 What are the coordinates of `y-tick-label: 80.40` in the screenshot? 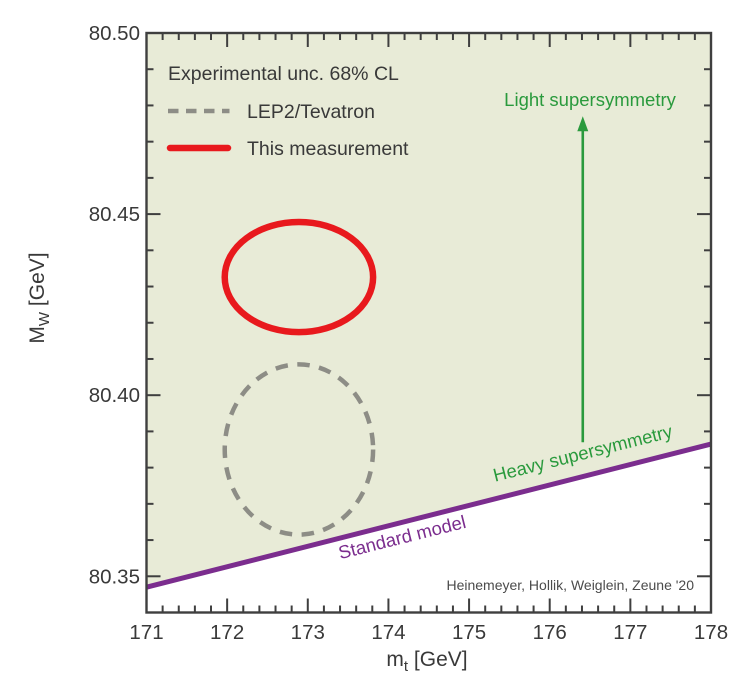 It's located at (114, 395).